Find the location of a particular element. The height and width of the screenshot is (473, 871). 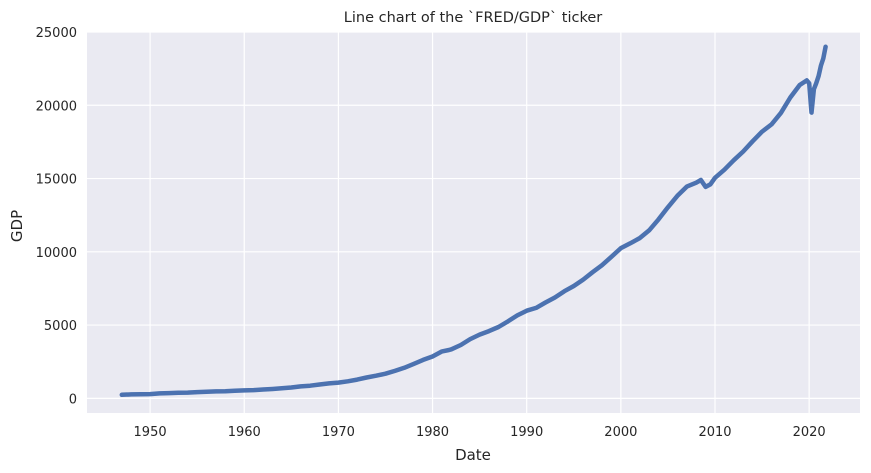

x-tick-label: 1970 is located at coordinates (338, 432).